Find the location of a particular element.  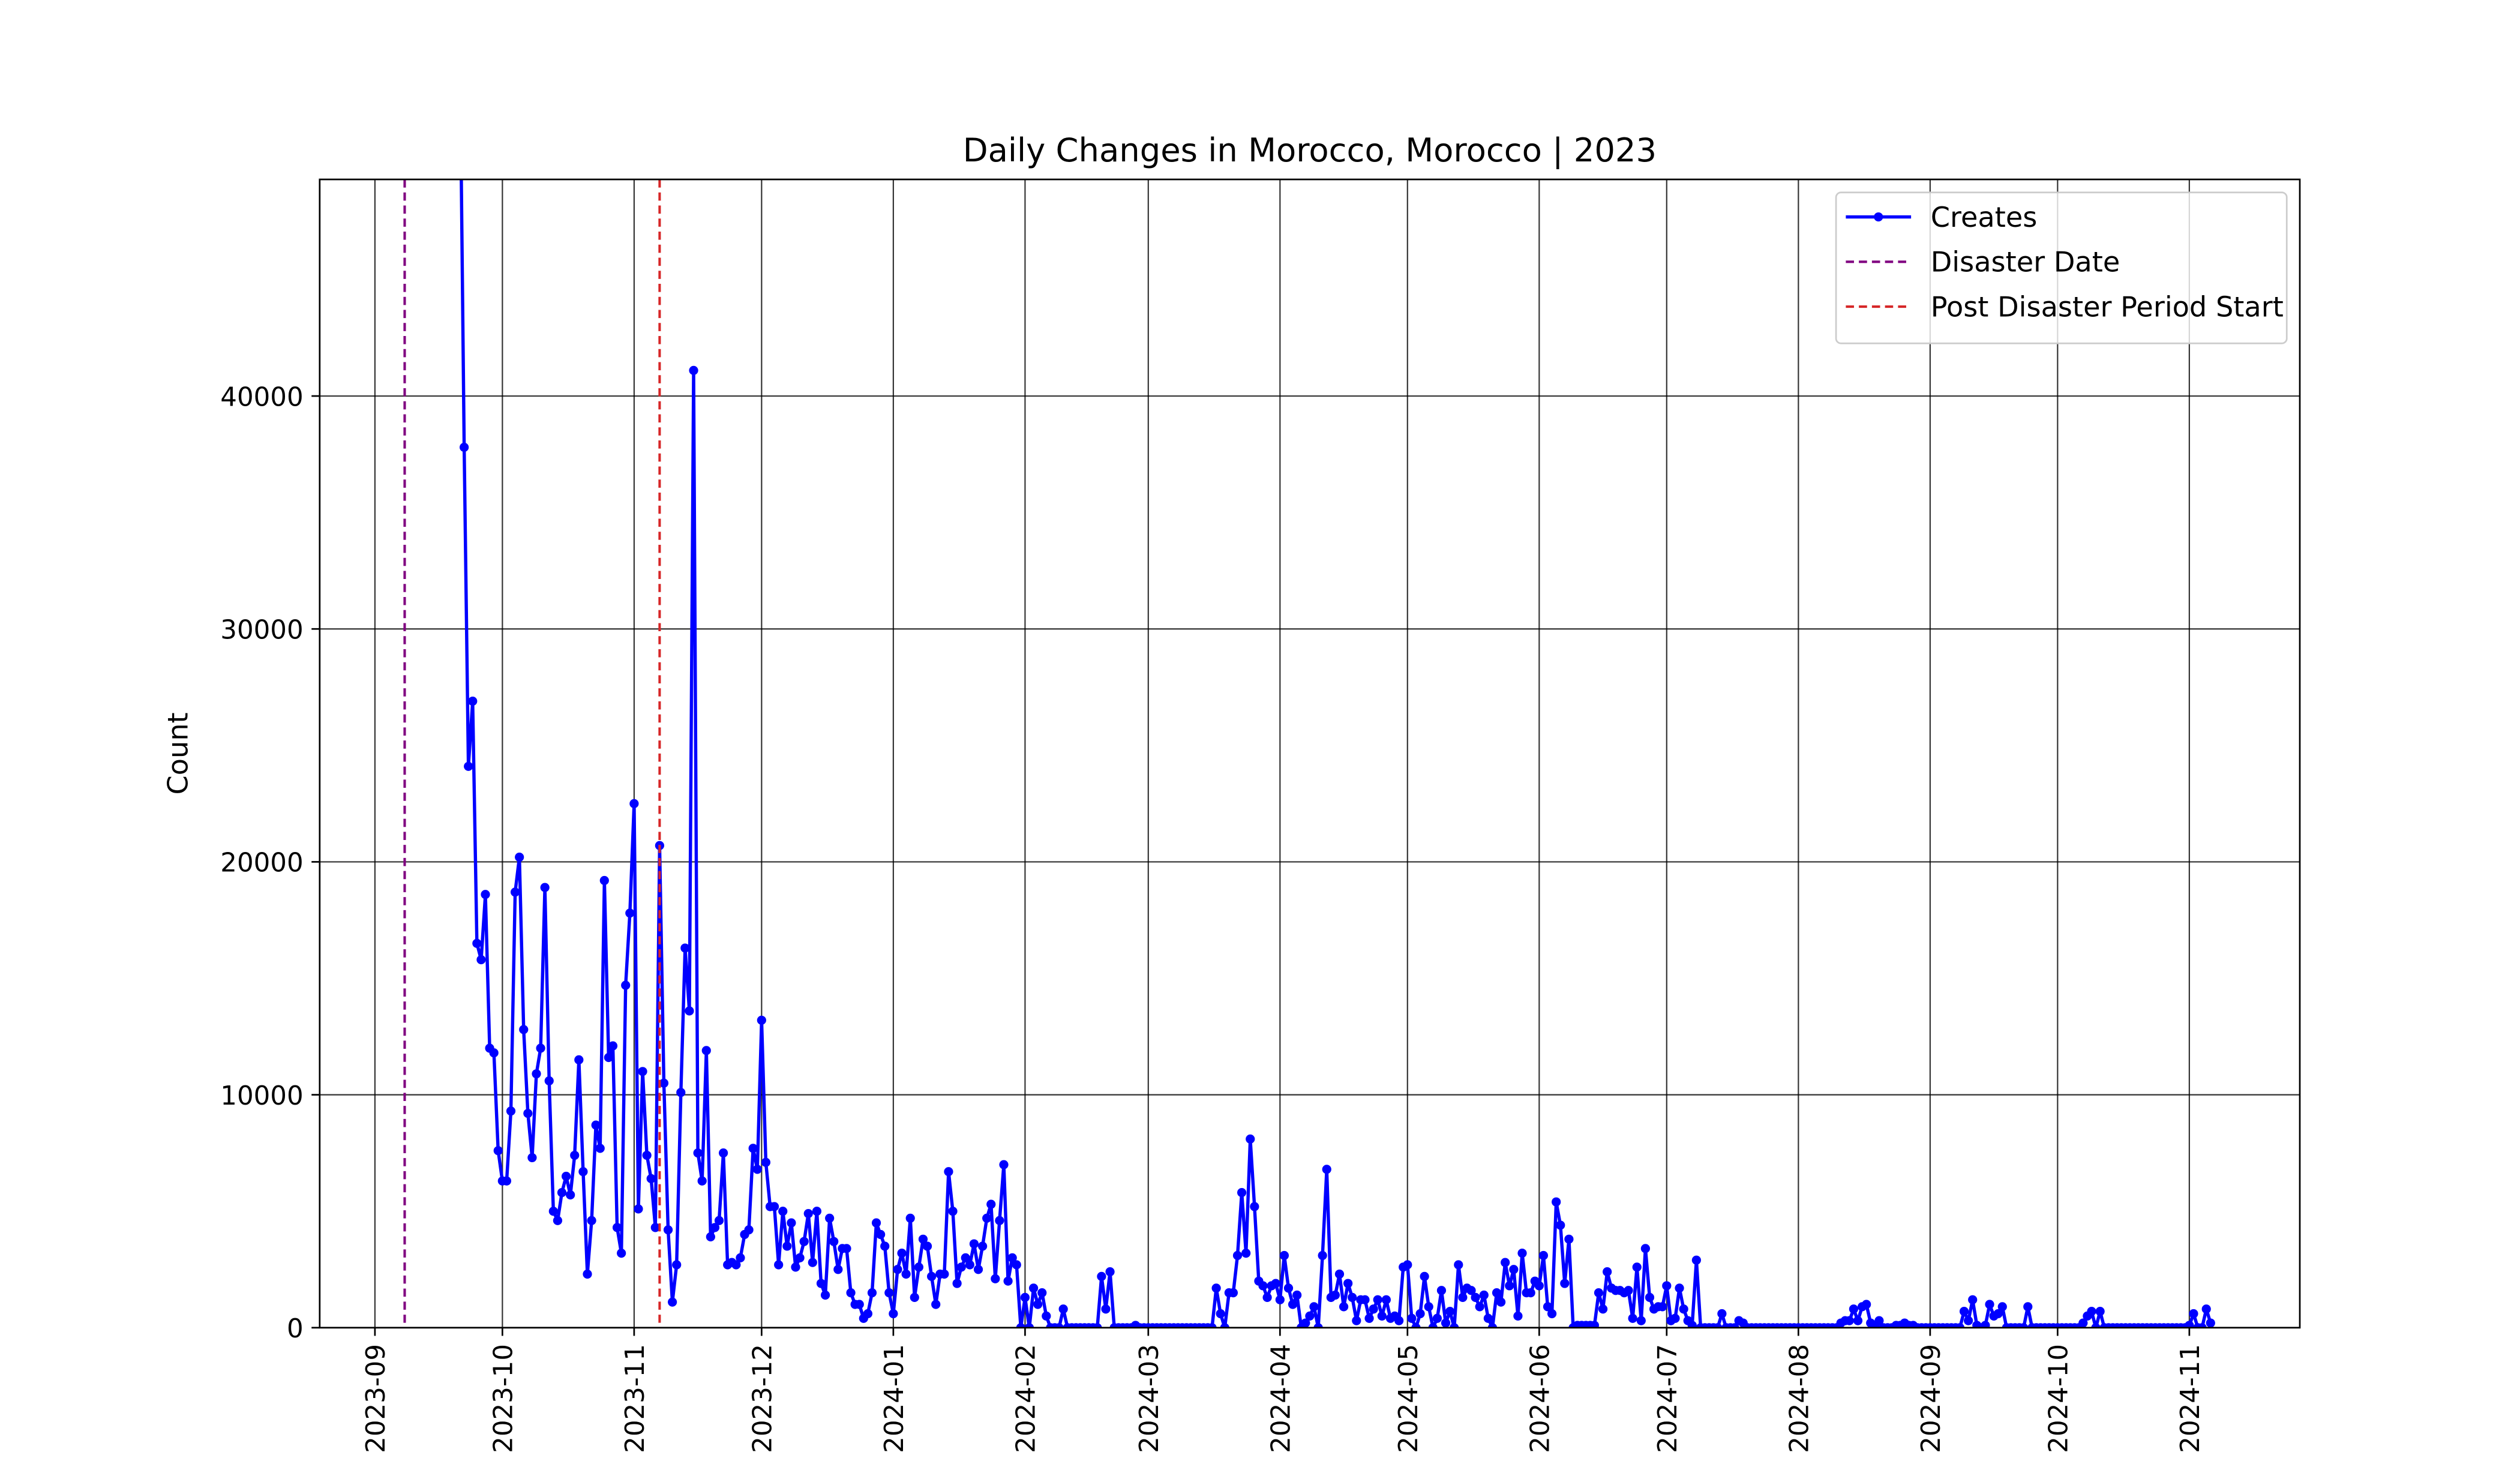

x-tick-label: 2024-05 is located at coordinates (1409, 1398).